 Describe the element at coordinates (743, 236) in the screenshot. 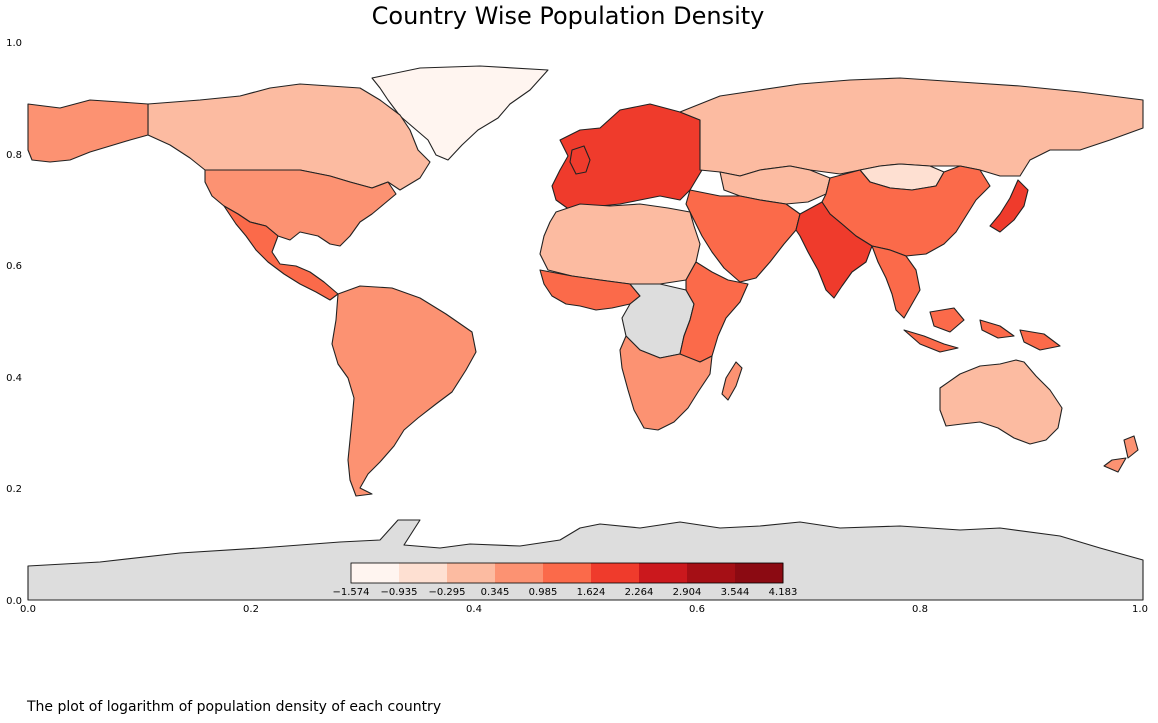

I see `region-middle-east` at that location.